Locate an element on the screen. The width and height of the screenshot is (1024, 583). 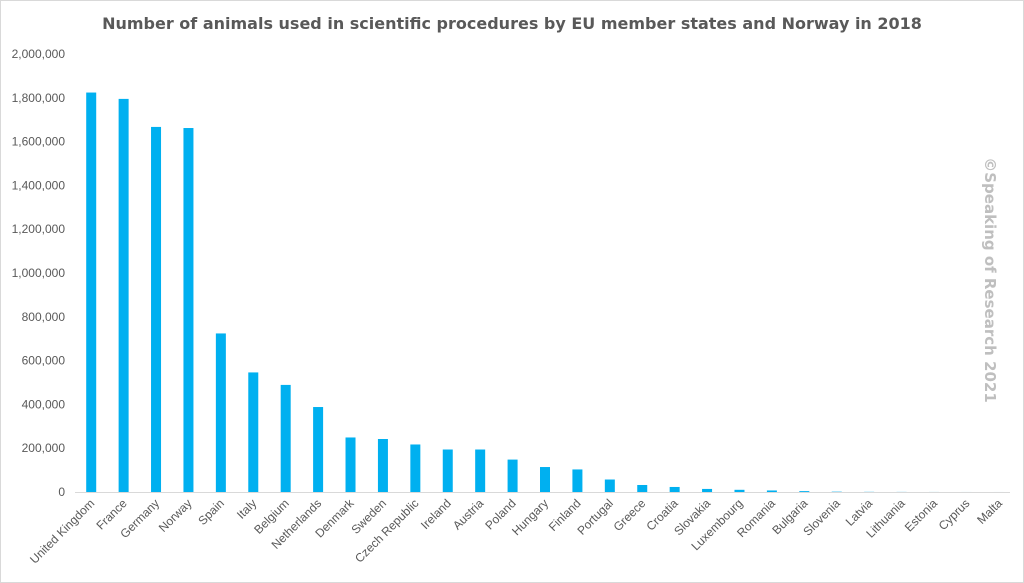
y-tick-label: 600,000 is located at coordinates (44, 361).